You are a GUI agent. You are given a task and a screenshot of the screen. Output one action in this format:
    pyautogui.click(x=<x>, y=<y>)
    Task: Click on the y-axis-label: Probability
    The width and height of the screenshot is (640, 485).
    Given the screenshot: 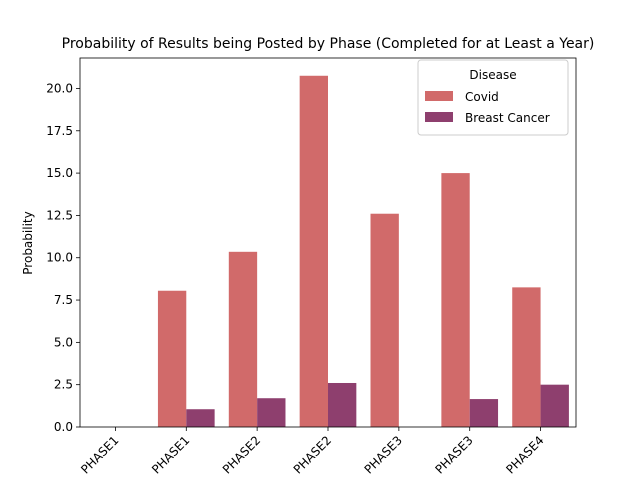 What is the action you would take?
    pyautogui.click(x=28, y=242)
    